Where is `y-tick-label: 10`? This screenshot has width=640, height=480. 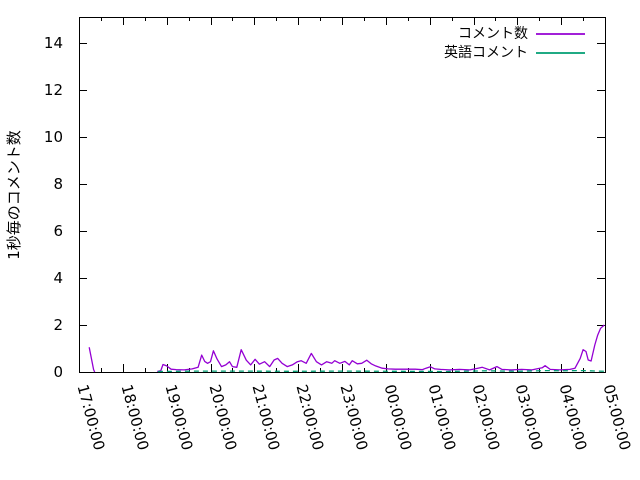 y-tick-label: 10 is located at coordinates (53, 136).